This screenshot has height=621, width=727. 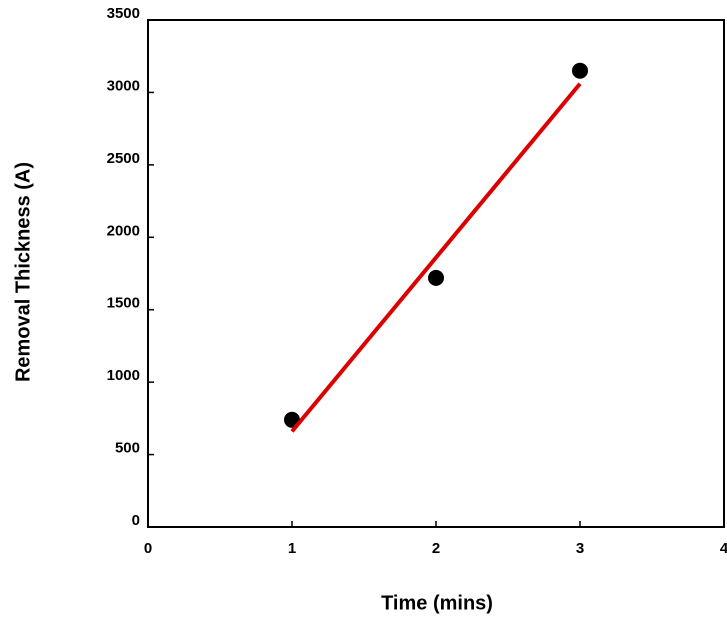 What do you see at coordinates (723, 548) in the screenshot?
I see `x-tick-label: 4` at bounding box center [723, 548].